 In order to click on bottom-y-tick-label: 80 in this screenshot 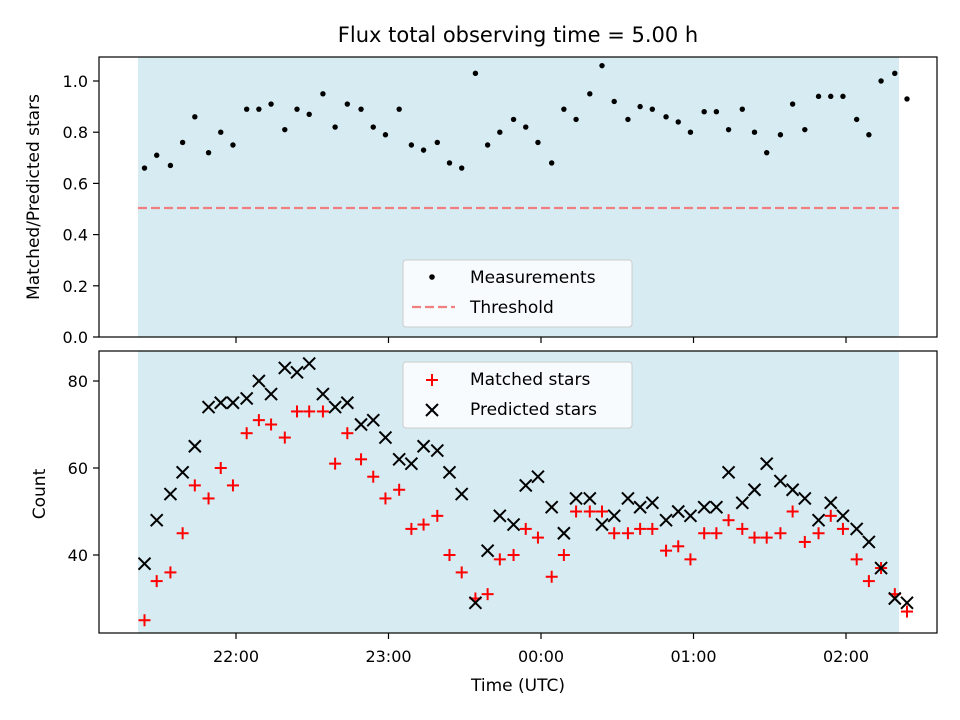, I will do `click(78, 381)`.